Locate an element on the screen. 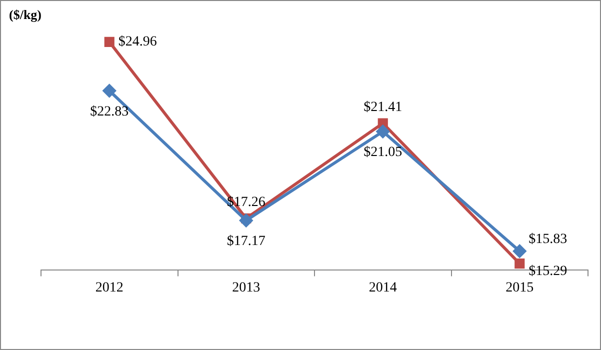 Image resolution: width=601 pixels, height=350 pixels. x-tick-label: 2013 is located at coordinates (246, 288).